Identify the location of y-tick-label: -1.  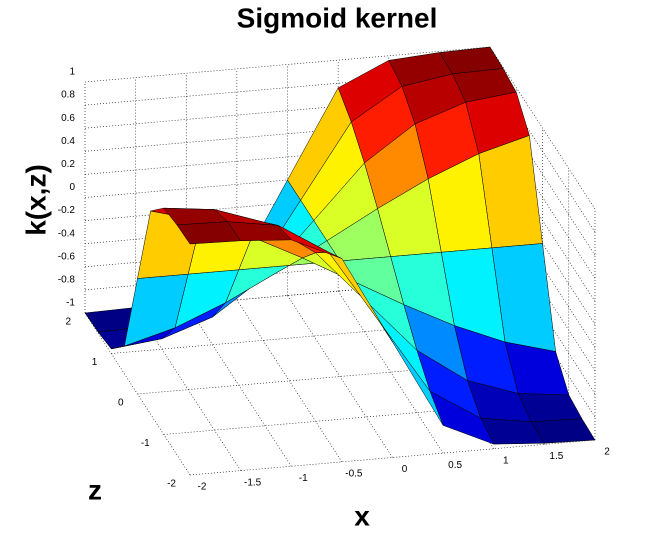
(70, 303).